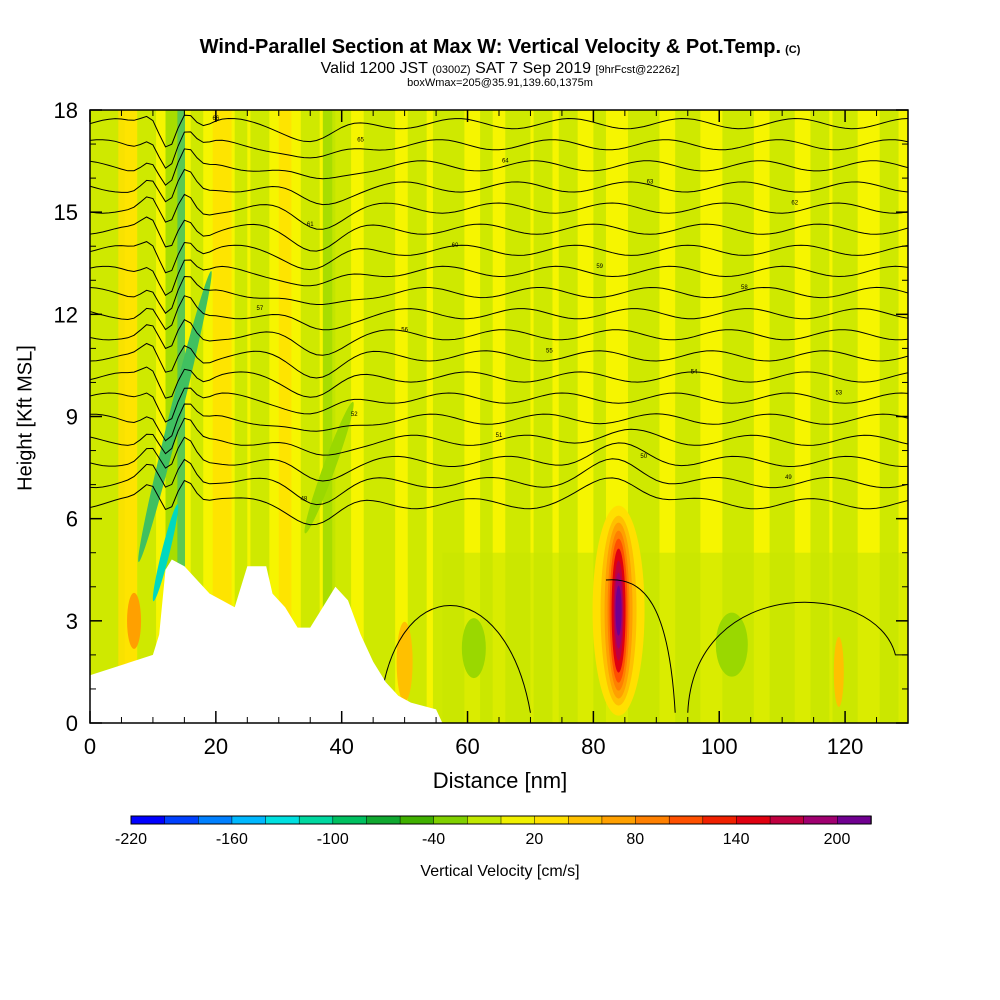 Image resolution: width=1000 pixels, height=1000 pixels. What do you see at coordinates (341, 746) in the screenshot?
I see `x-tick-label: 40` at bounding box center [341, 746].